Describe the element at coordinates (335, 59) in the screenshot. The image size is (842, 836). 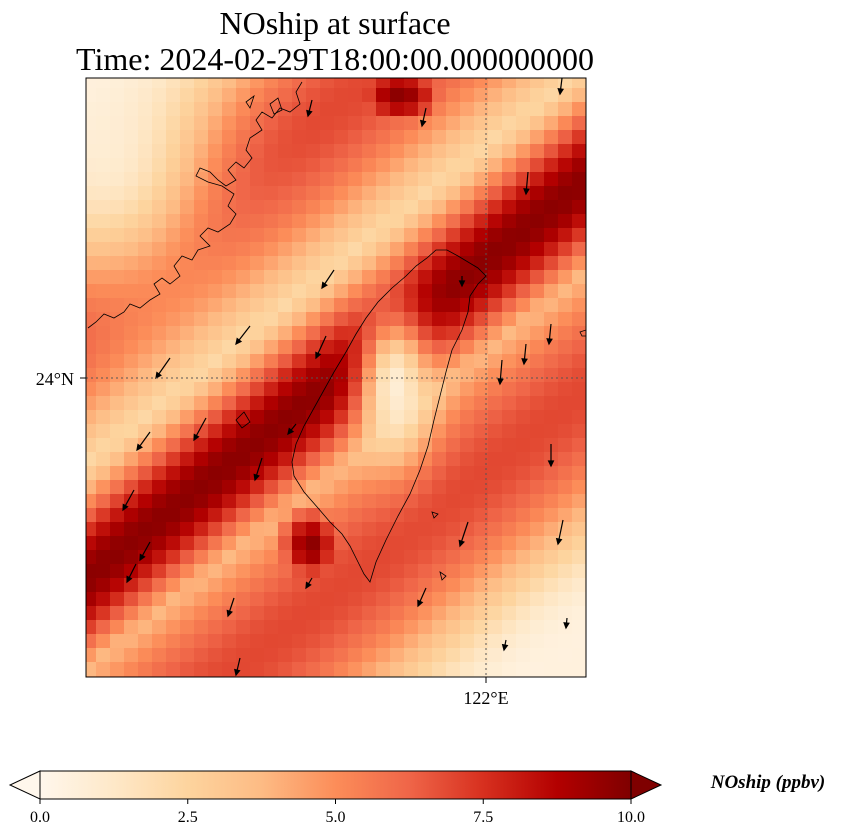
I see `map-subtitle-time: Time: 2024-02-29T18:00:00.000000000` at that location.